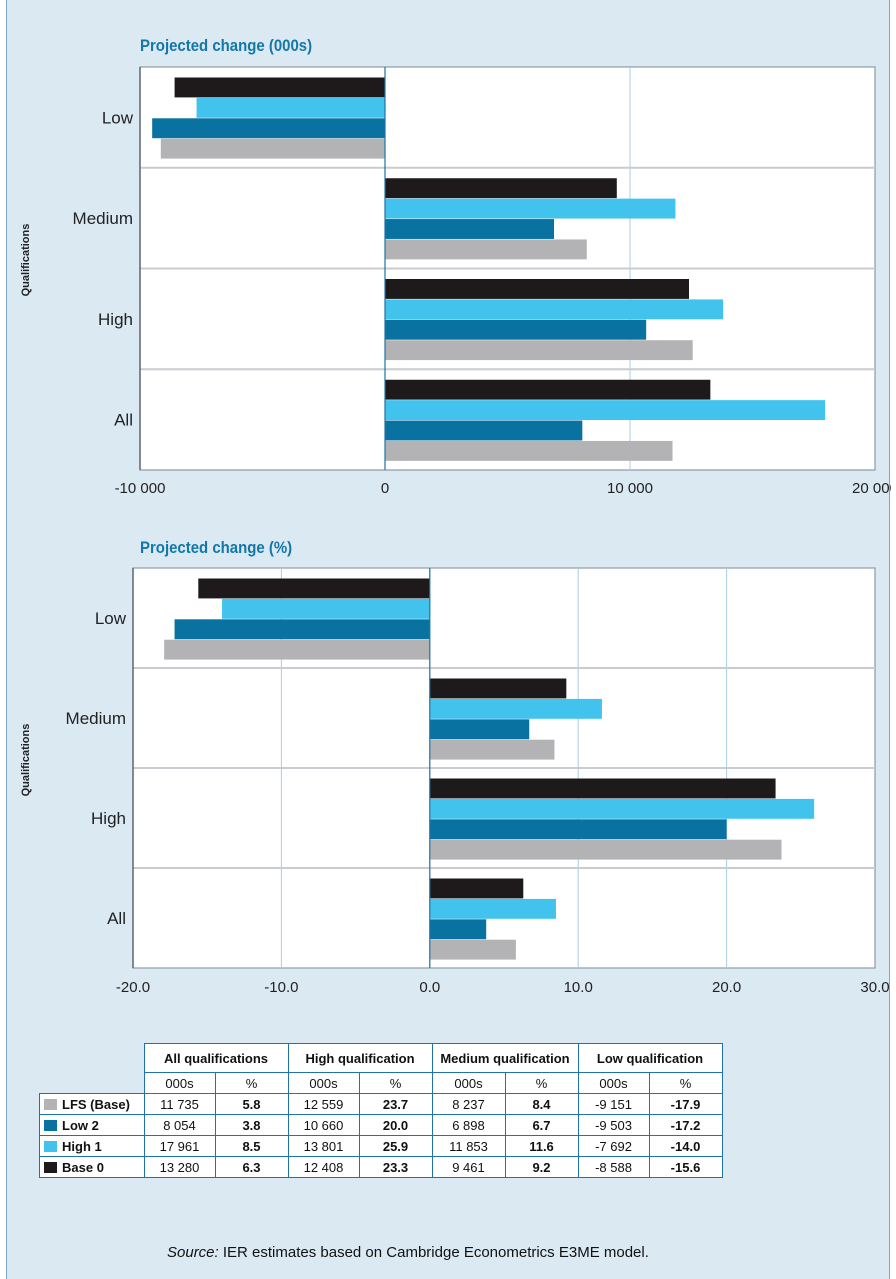  What do you see at coordinates (179, 1104) in the screenshot?
I see `cell-000s: 11 735` at bounding box center [179, 1104].